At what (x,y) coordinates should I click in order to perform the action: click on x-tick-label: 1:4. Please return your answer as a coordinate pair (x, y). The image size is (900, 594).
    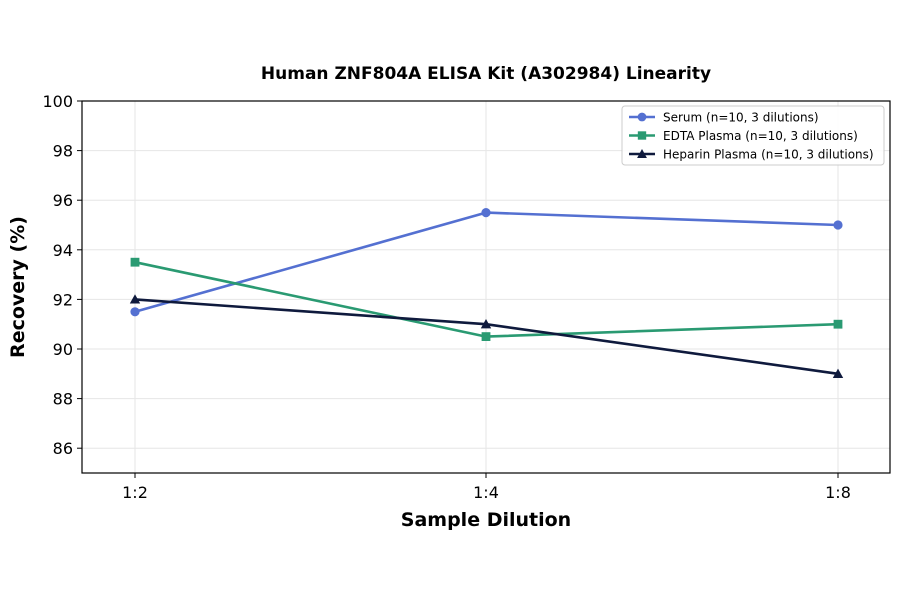
    Looking at the image, I should click on (486, 492).